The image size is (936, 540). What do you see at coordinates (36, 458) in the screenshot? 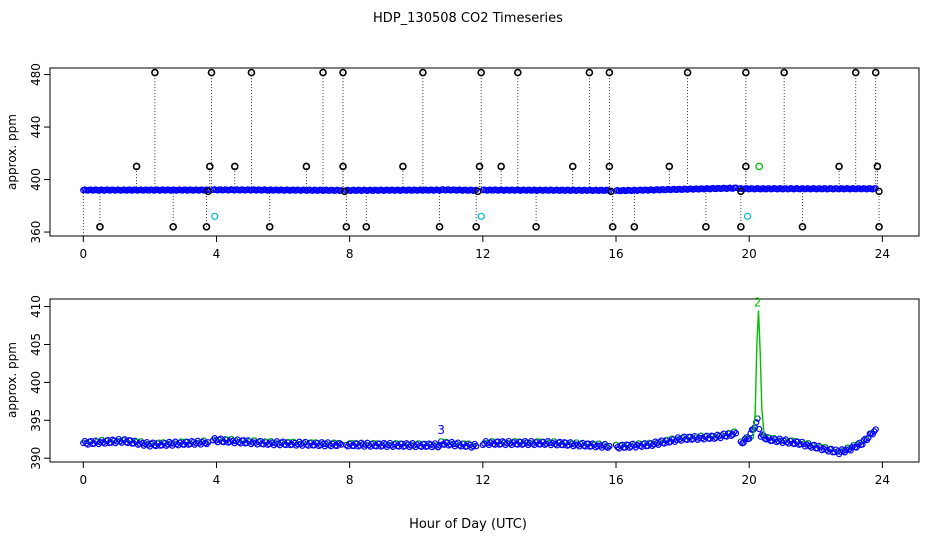
I see `y-tick-label: 390` at bounding box center [36, 458].